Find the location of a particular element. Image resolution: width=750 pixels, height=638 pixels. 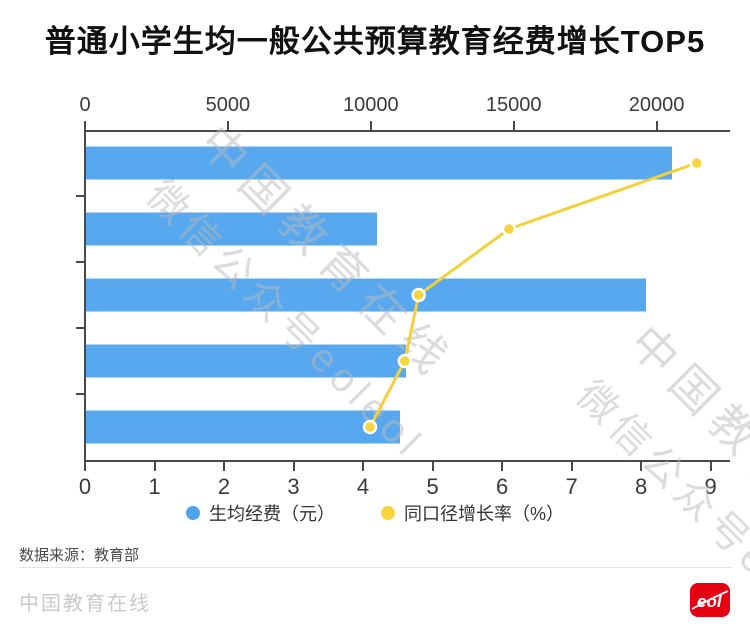

bar-山东省 is located at coordinates (243, 427).